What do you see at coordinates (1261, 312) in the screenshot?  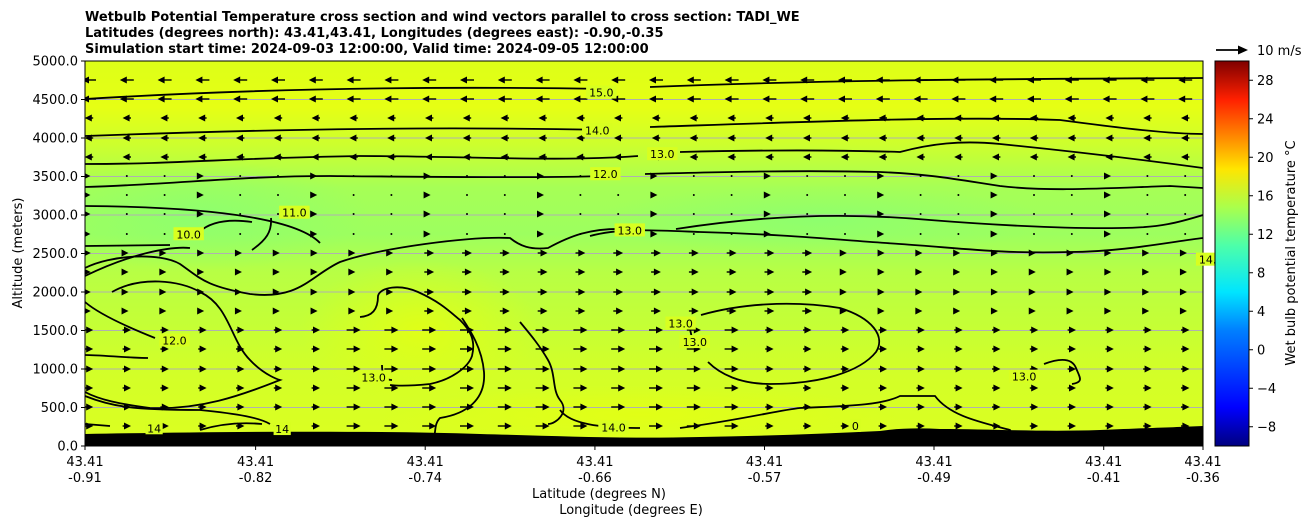 I see `colorbar-tick-label: 4` at bounding box center [1261, 312].